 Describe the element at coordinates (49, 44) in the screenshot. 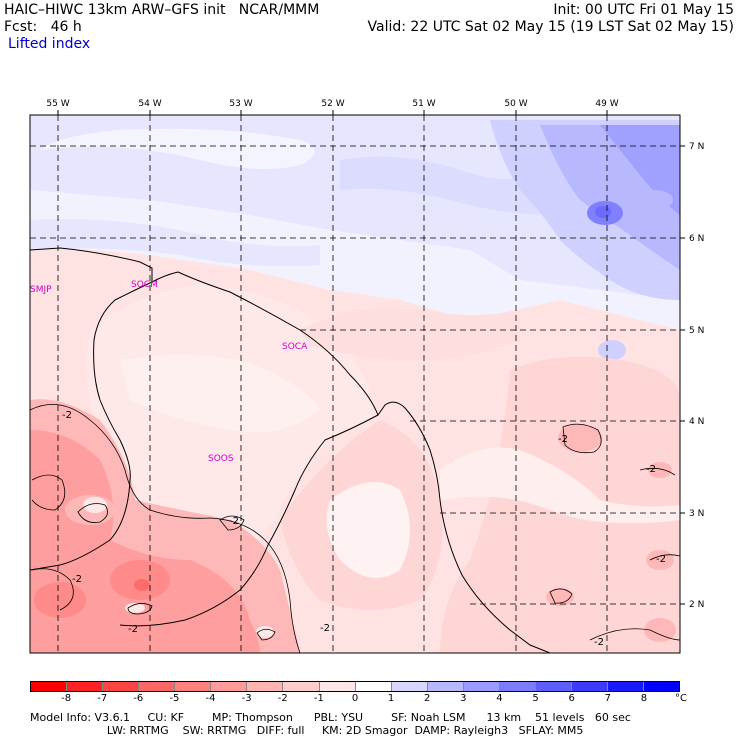

I see `field-name: Lifted index` at that location.